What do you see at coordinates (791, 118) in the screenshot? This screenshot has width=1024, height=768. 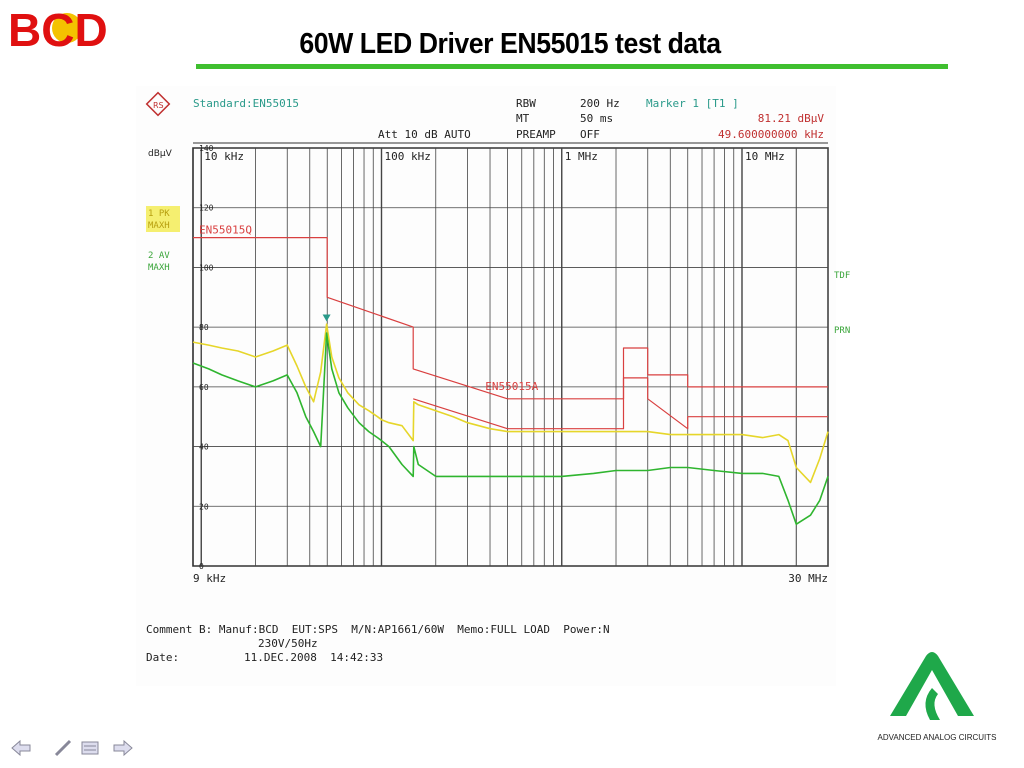 I see `marker-level: 81.21 dBµV` at bounding box center [791, 118].